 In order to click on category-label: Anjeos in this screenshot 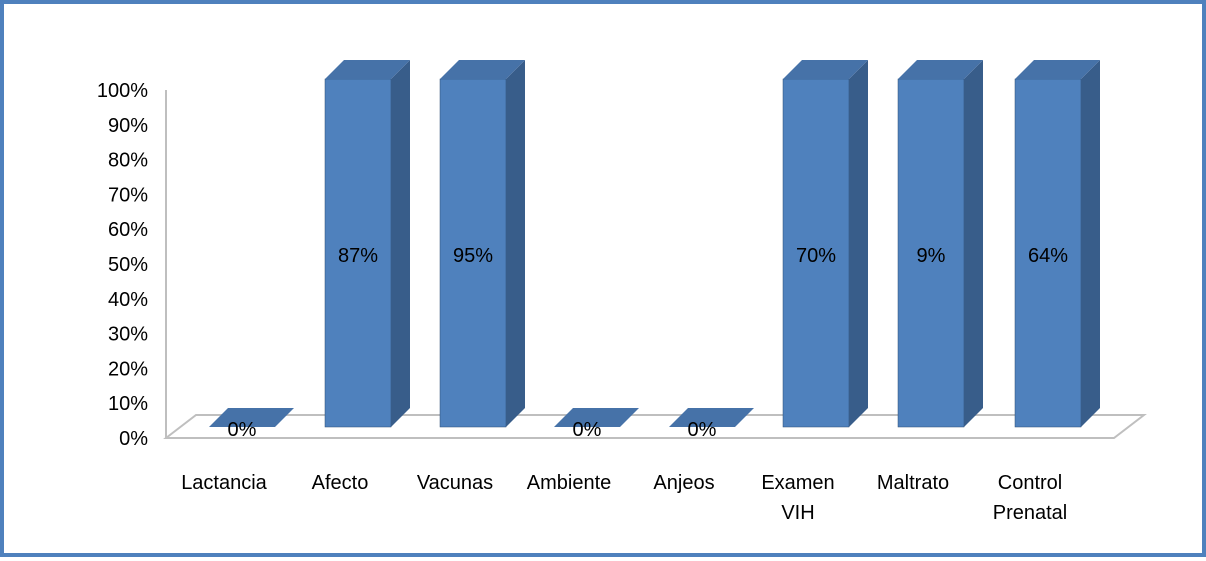, I will do `click(683, 483)`.